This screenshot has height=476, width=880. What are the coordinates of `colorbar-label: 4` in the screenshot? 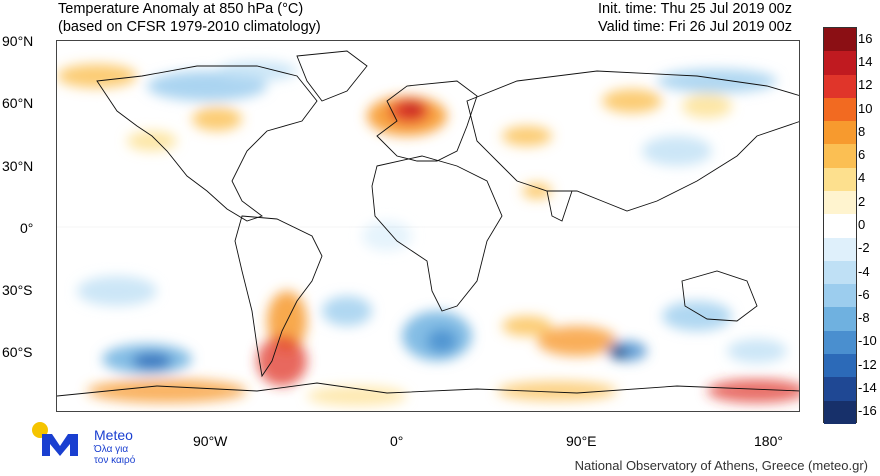 It's located at (862, 178).